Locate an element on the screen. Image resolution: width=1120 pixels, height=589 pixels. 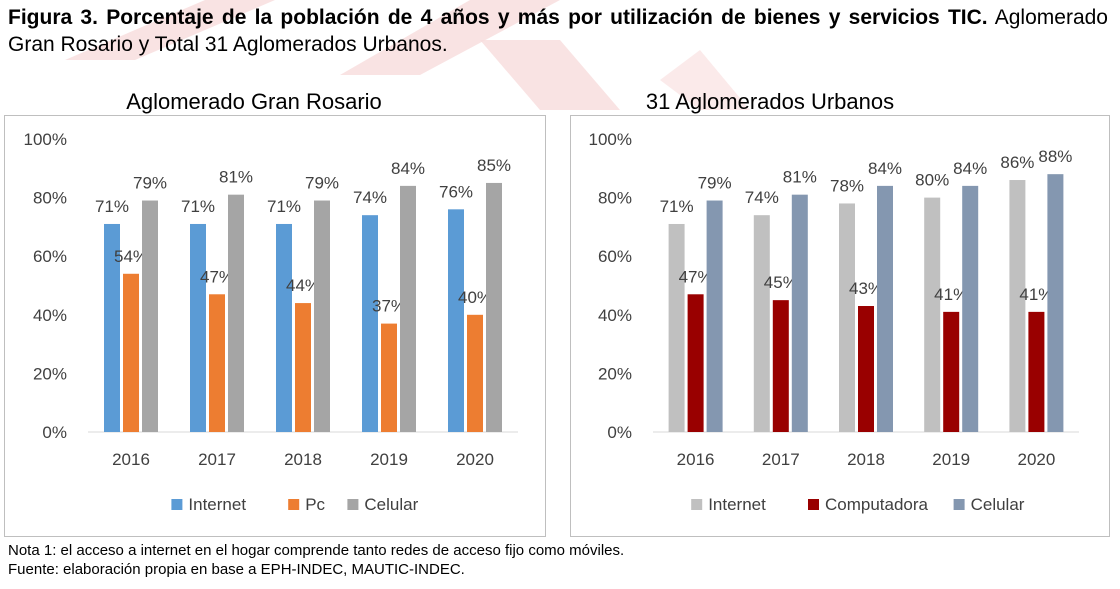
bar-pc-2019 is located at coordinates (389, 377).